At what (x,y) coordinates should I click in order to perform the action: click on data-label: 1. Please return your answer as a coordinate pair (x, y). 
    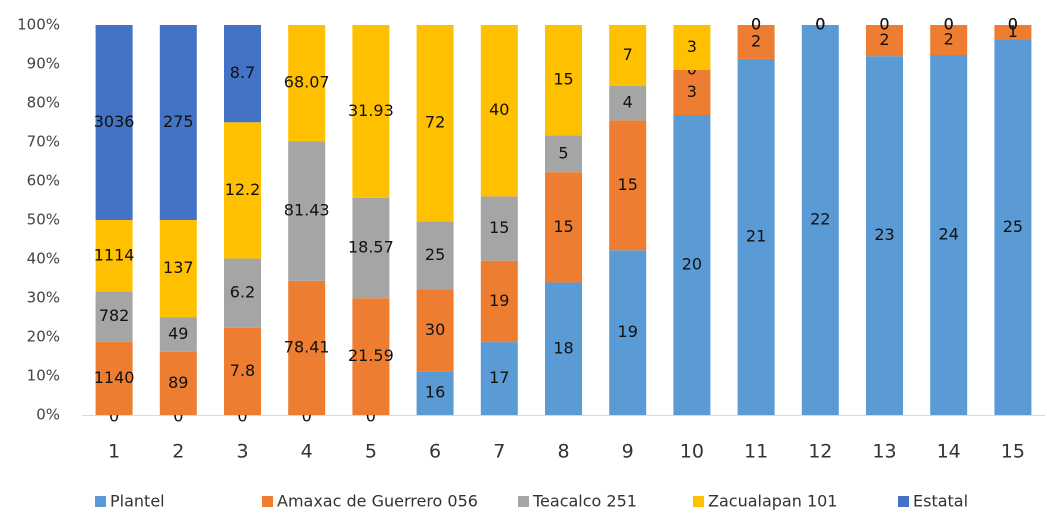
    Looking at the image, I should click on (1013, 31).